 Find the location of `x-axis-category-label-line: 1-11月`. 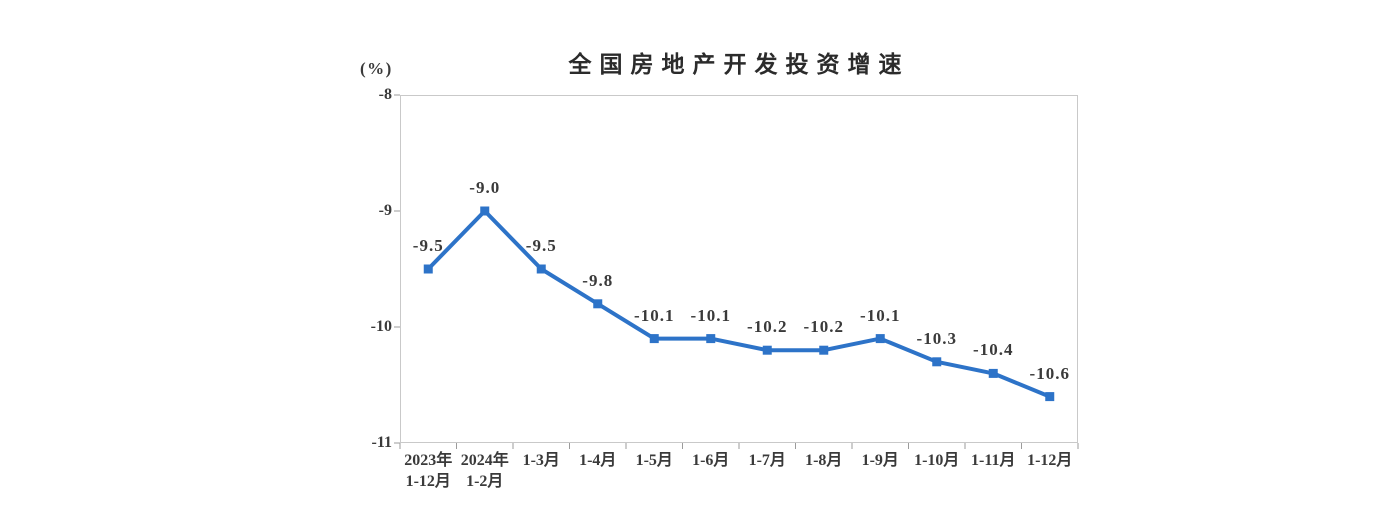

x-axis-category-label-line: 1-11月 is located at coordinates (993, 460).